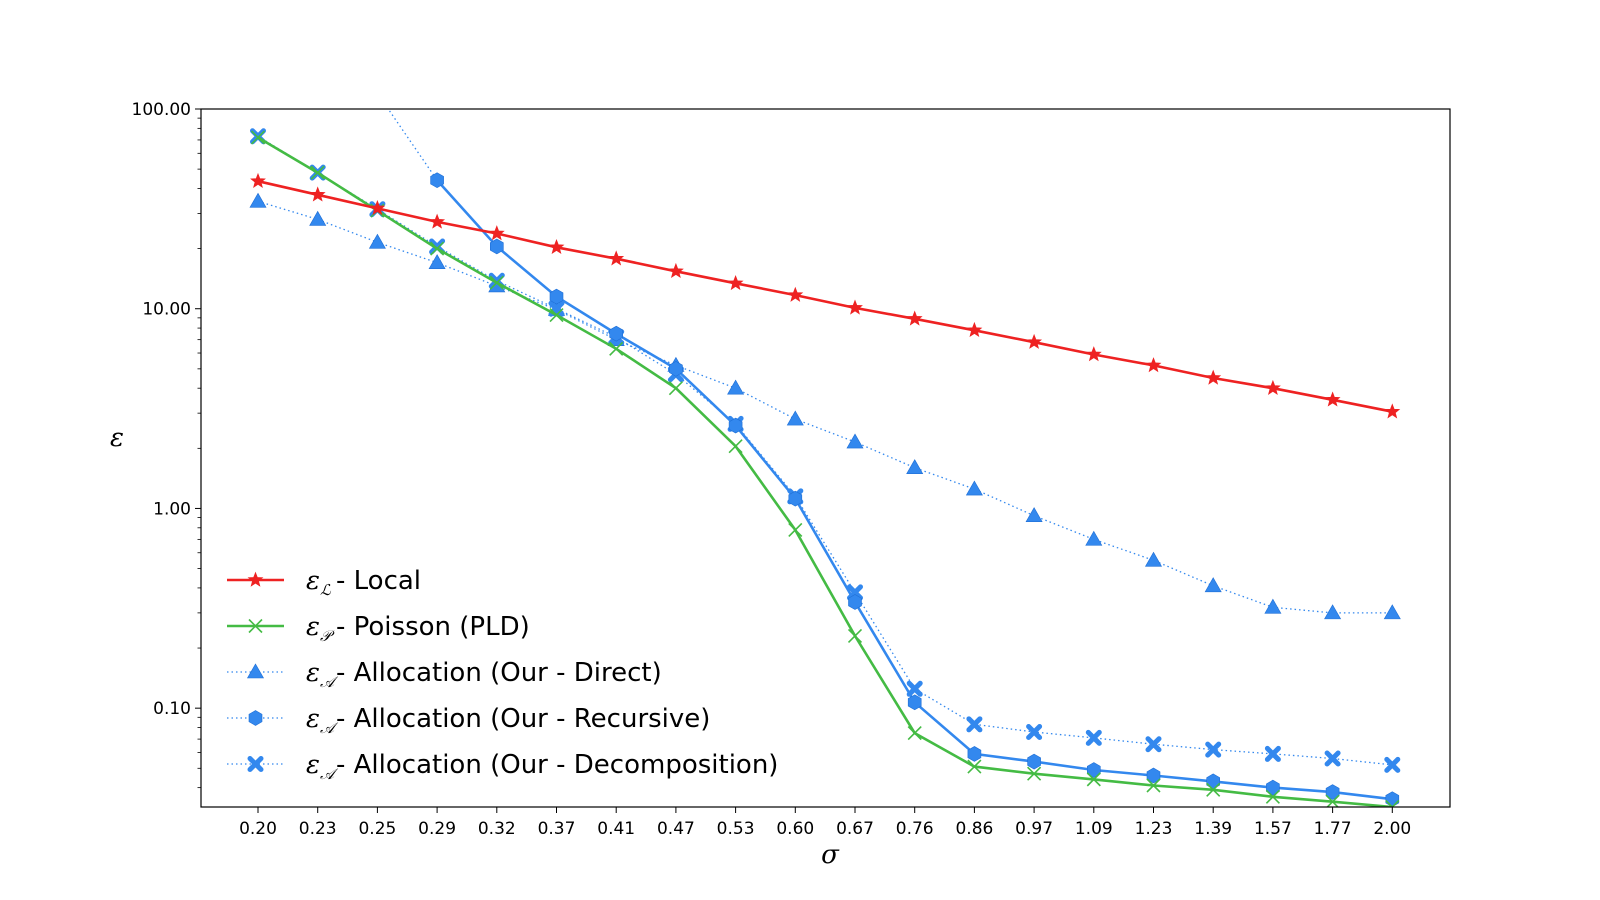 This screenshot has height=900, width=1600. I want to click on x-tick-label: 0.41, so click(616, 829).